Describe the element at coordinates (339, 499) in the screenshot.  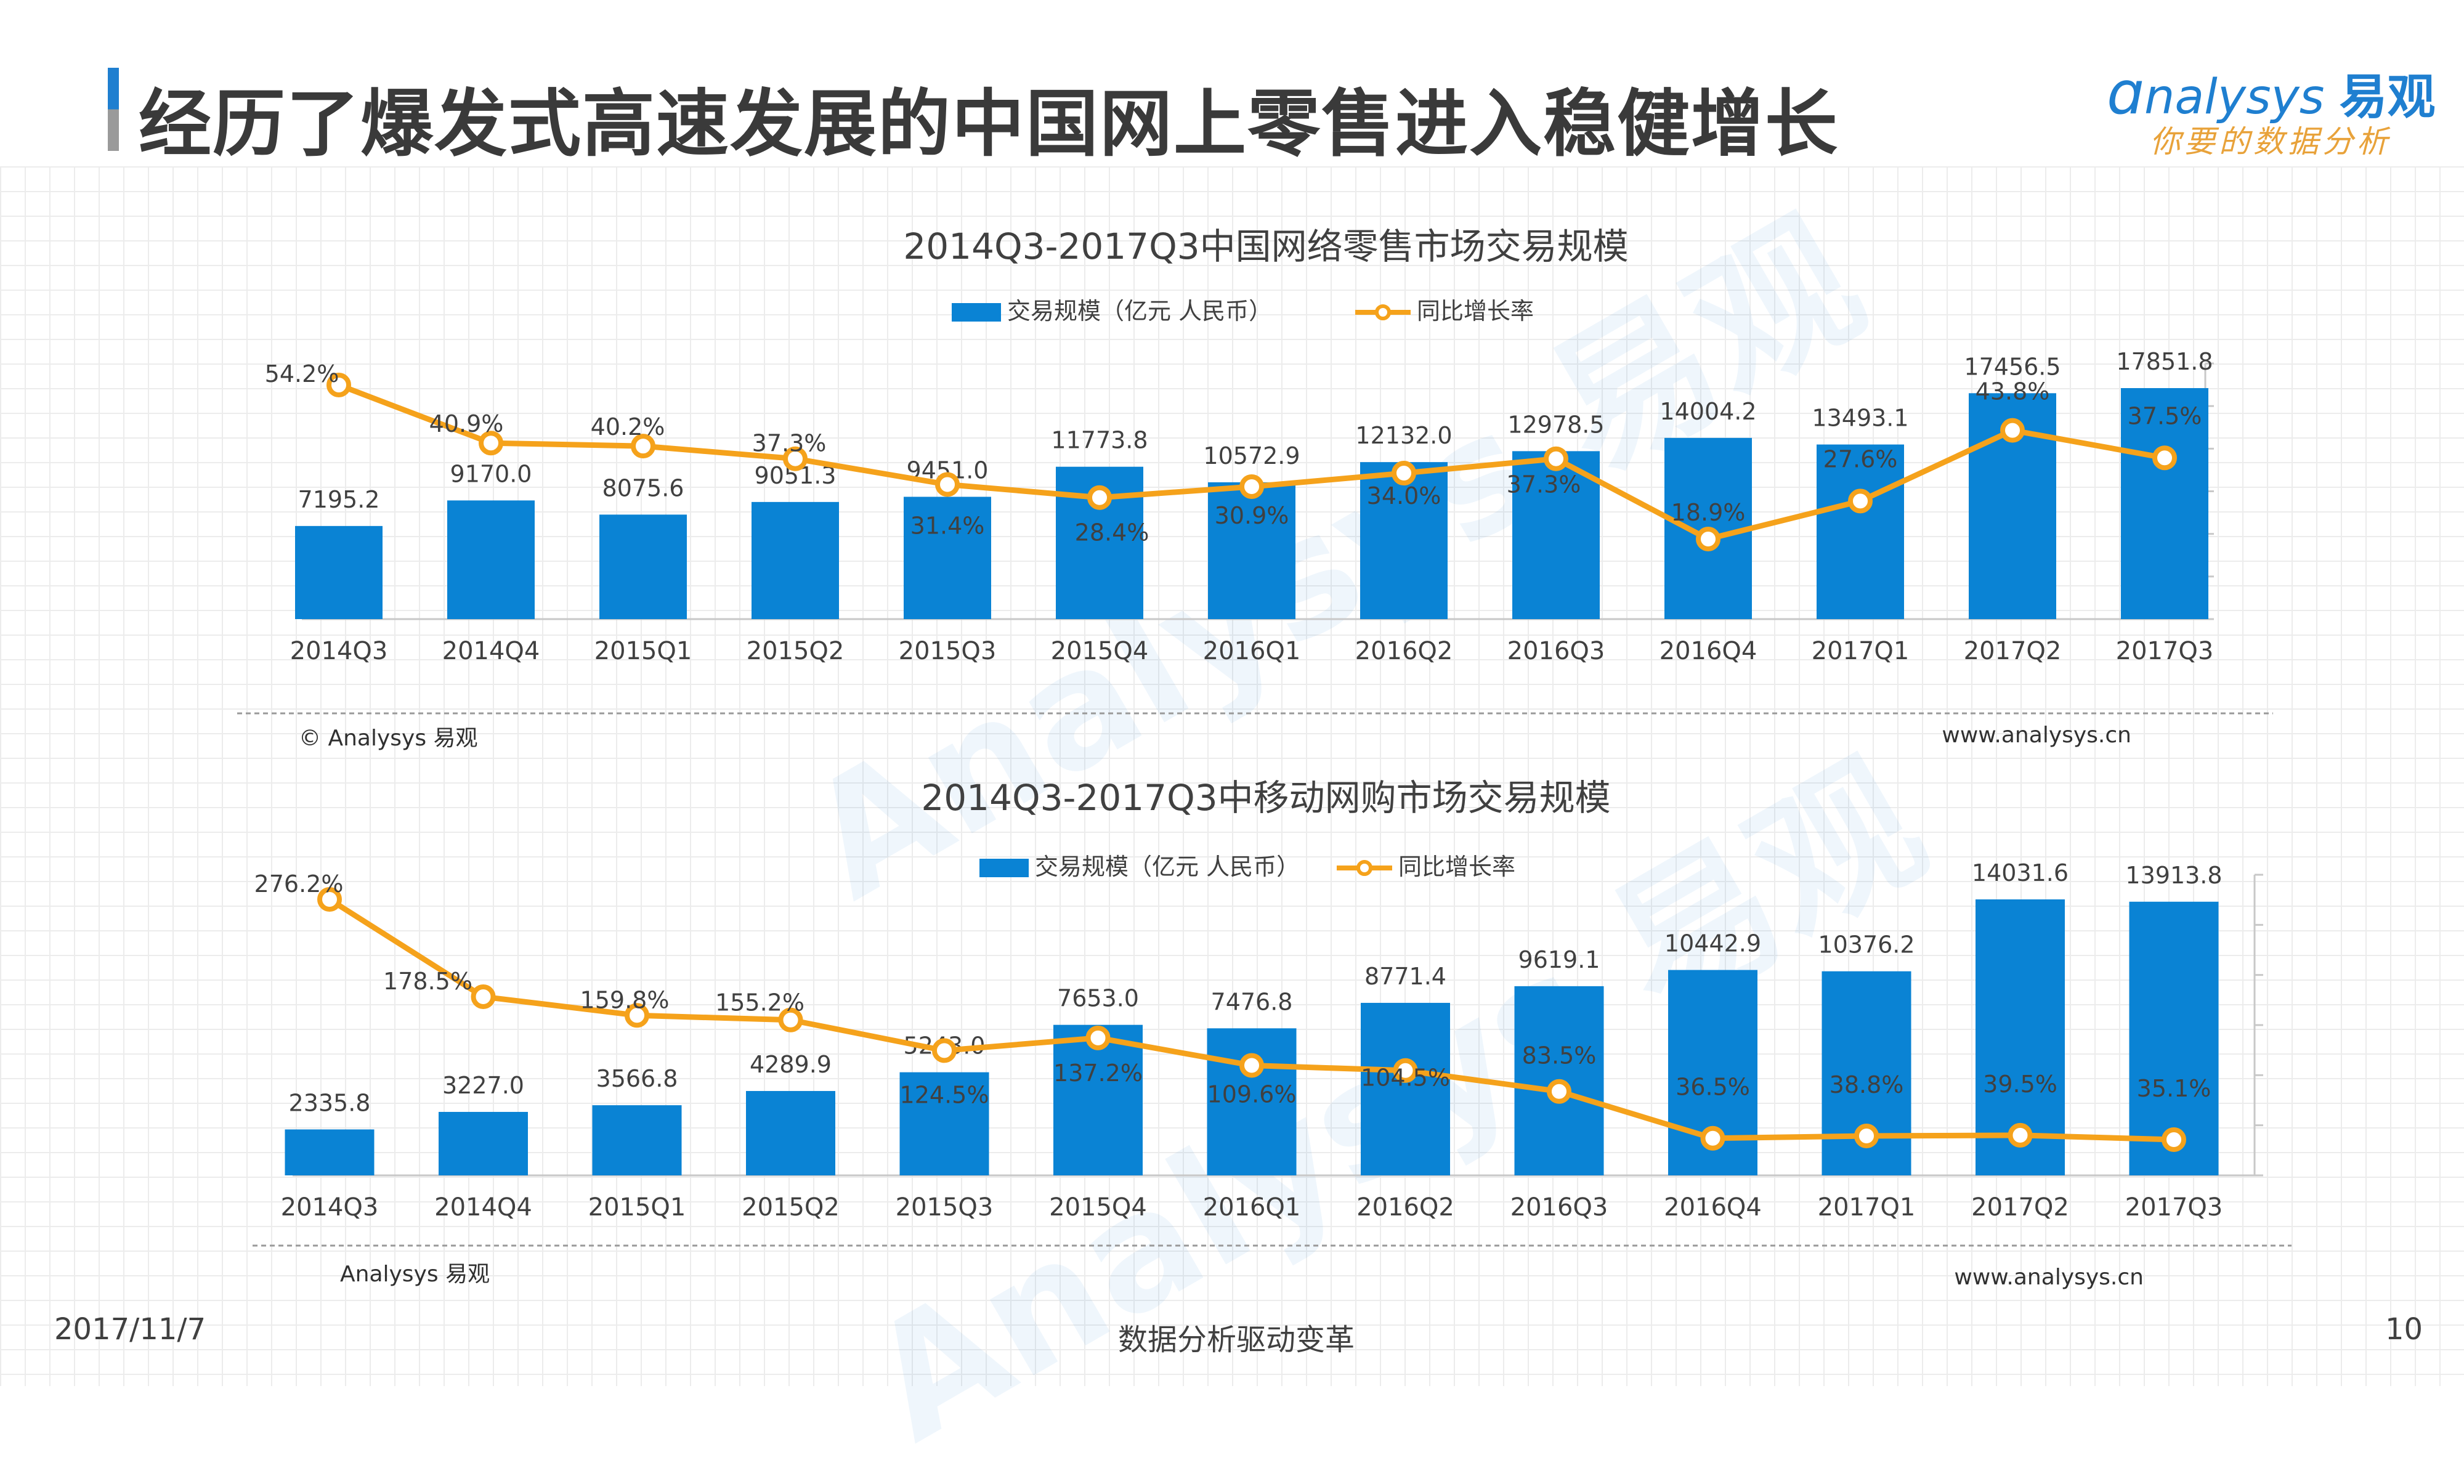
I see `bar-value-label: 7195.2` at that location.